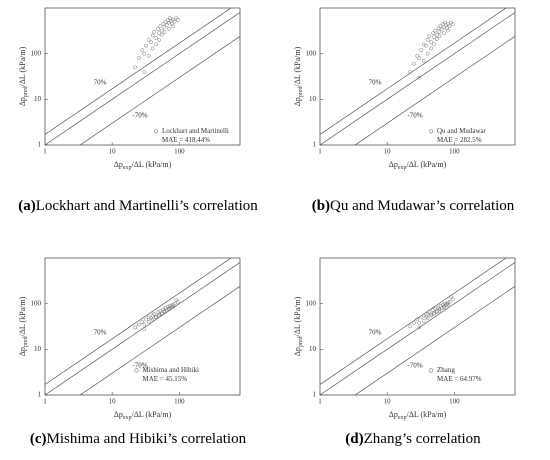 The width and height of the screenshot is (550, 460). I want to click on legend-label: Zhang, so click(446, 370).